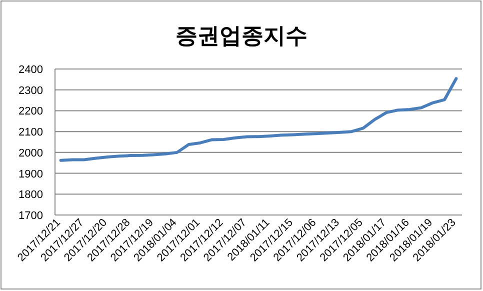 This screenshot has height=291, width=483. Describe the element at coordinates (30, 90) in the screenshot. I see `y-tick-label: 2300` at that location.